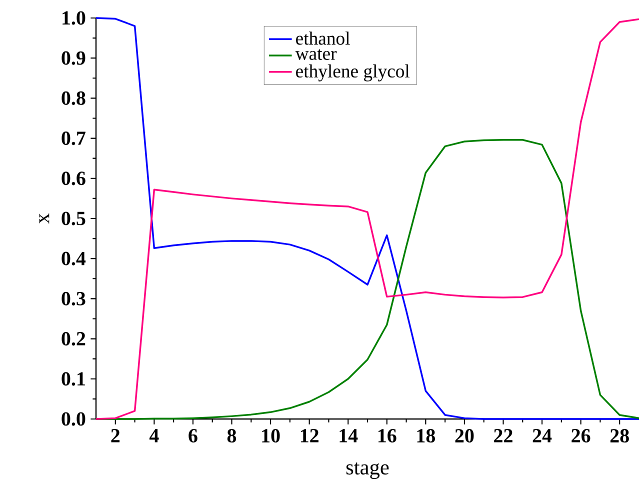 The image size is (640, 499). I want to click on y-tick-label: 0.0, so click(74, 419).